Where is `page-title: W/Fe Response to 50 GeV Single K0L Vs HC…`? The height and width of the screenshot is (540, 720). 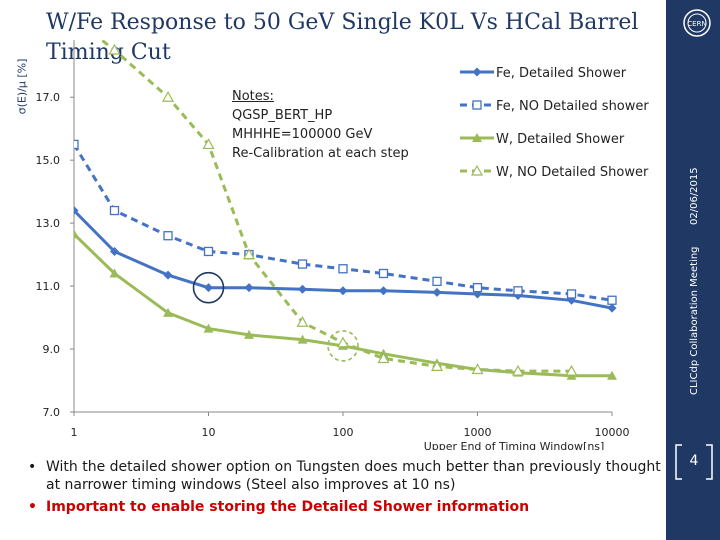 page-title: W/Fe Response to 50 GeV Single K0L Vs HC… is located at coordinates (342, 37).